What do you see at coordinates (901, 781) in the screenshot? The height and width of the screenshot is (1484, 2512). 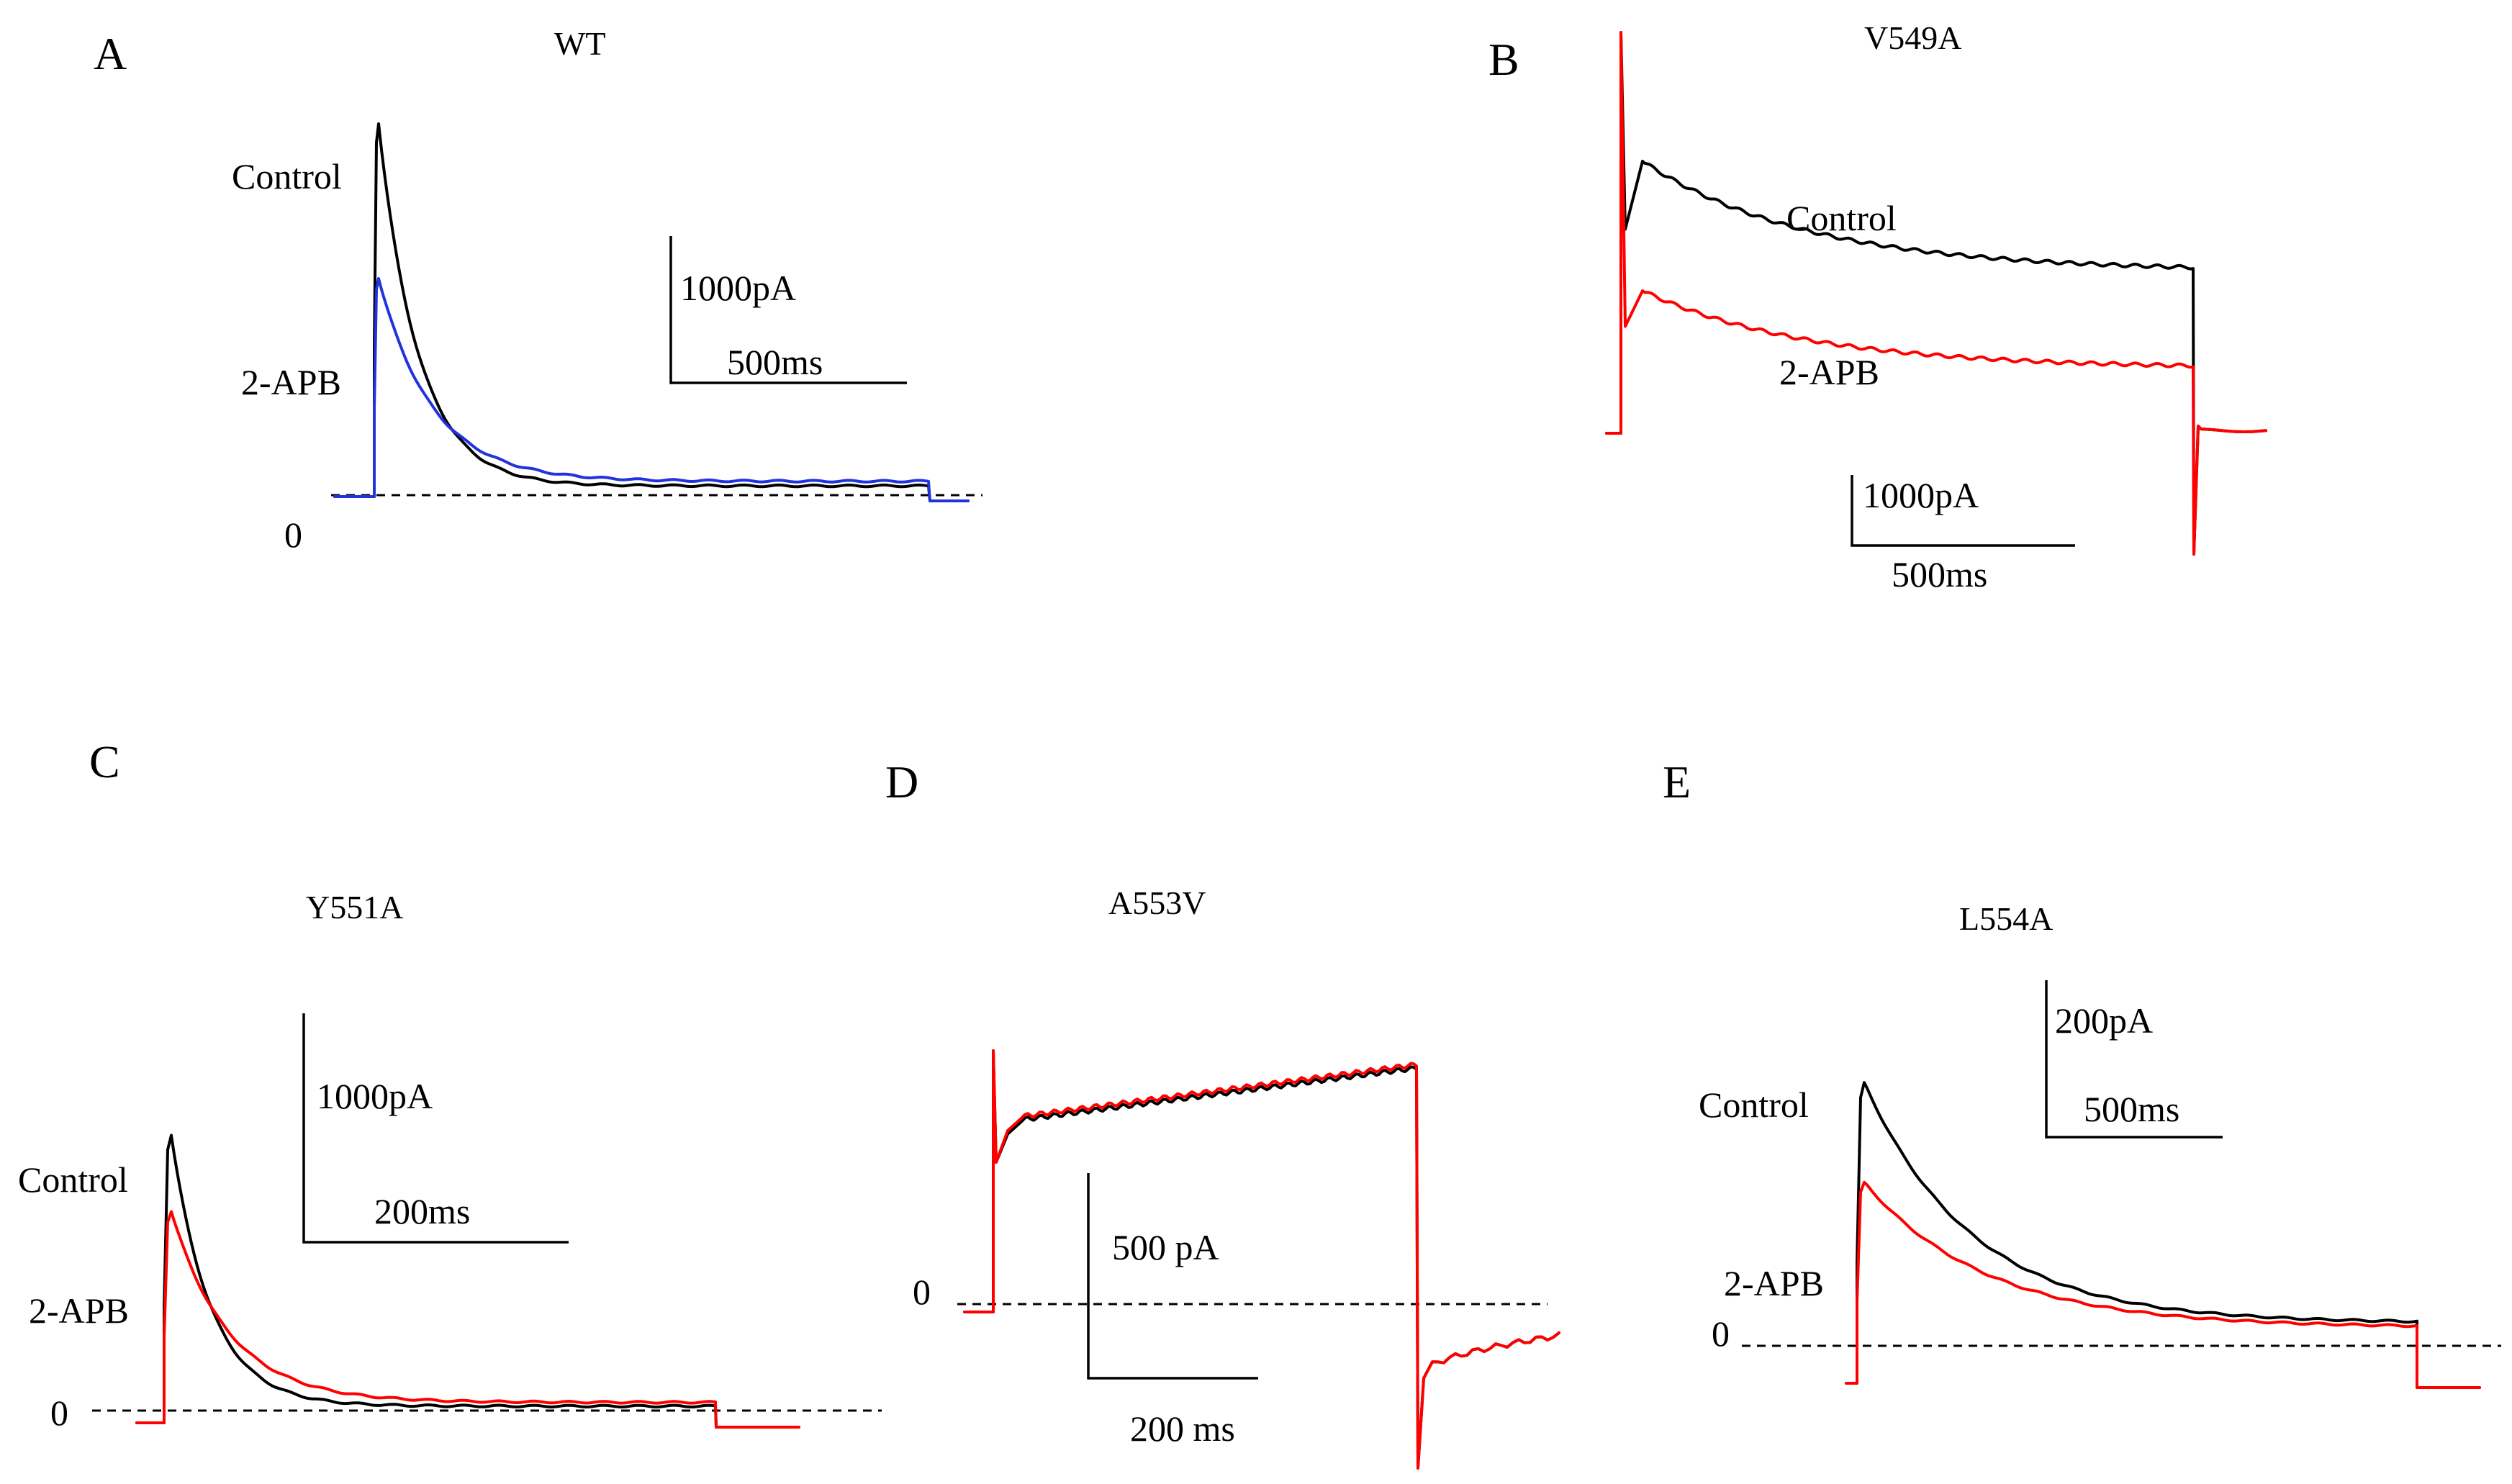 I see `panel-label-d: D` at bounding box center [901, 781].